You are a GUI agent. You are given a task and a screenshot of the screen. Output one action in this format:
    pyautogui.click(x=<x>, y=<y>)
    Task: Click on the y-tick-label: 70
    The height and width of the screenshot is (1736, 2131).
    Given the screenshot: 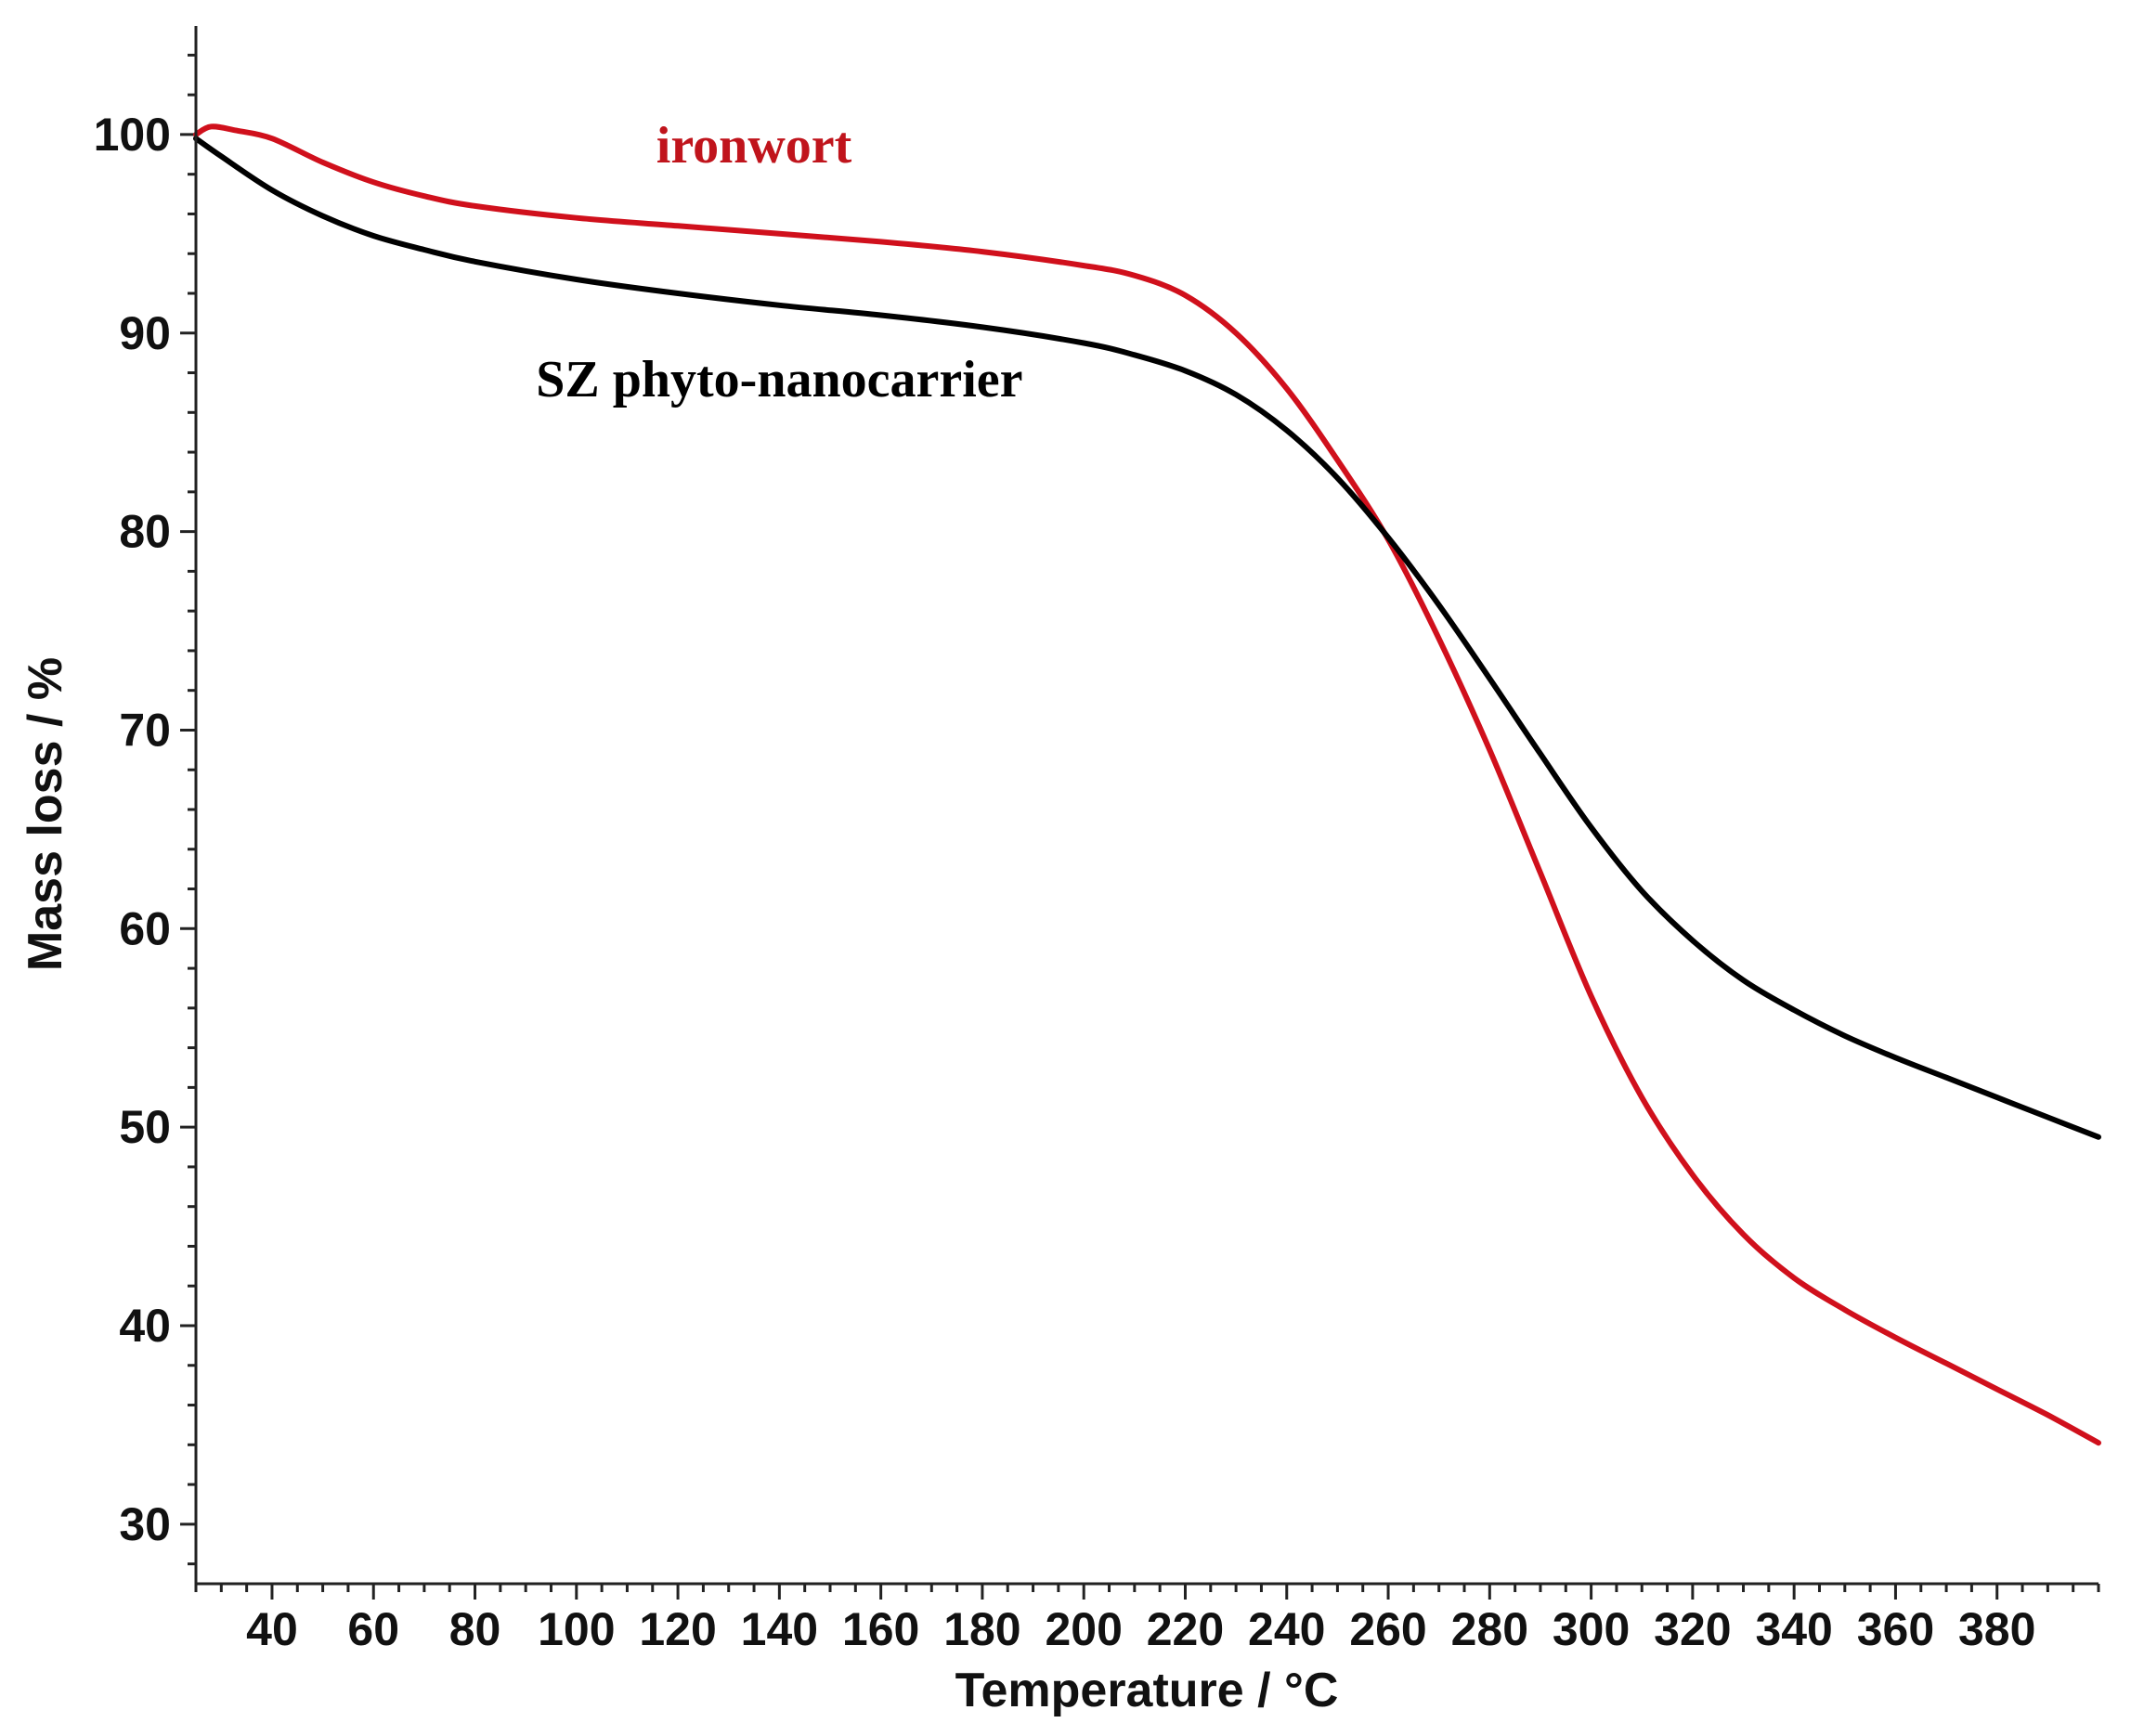 What is the action you would take?
    pyautogui.click(x=145, y=730)
    